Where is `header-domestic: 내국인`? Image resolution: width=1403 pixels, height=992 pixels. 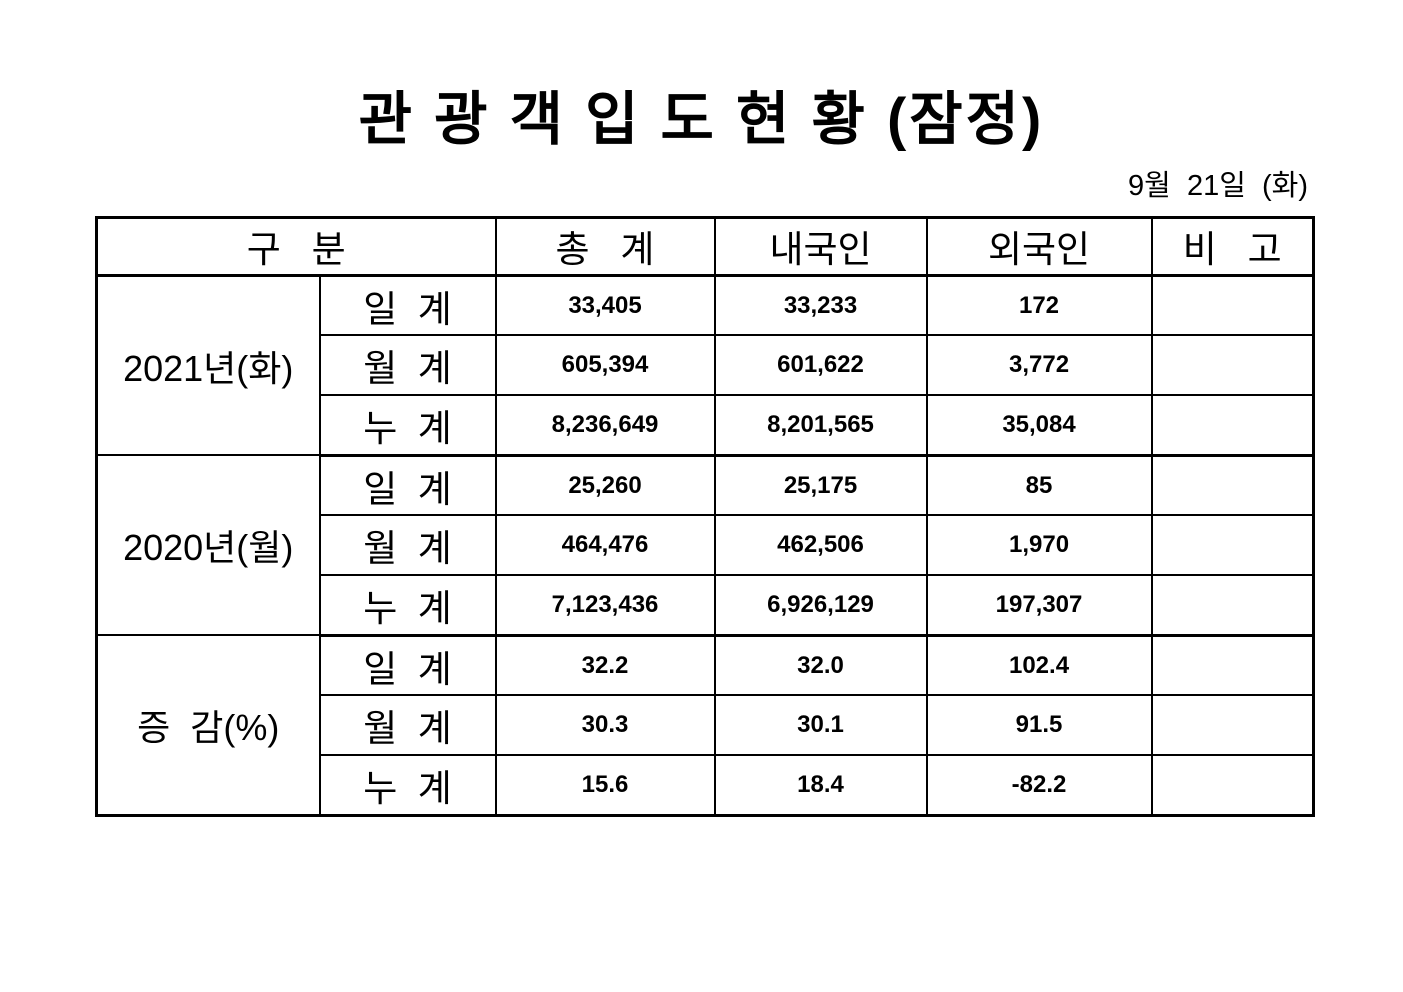
header-domestic: 내국인 is located at coordinates (820, 246).